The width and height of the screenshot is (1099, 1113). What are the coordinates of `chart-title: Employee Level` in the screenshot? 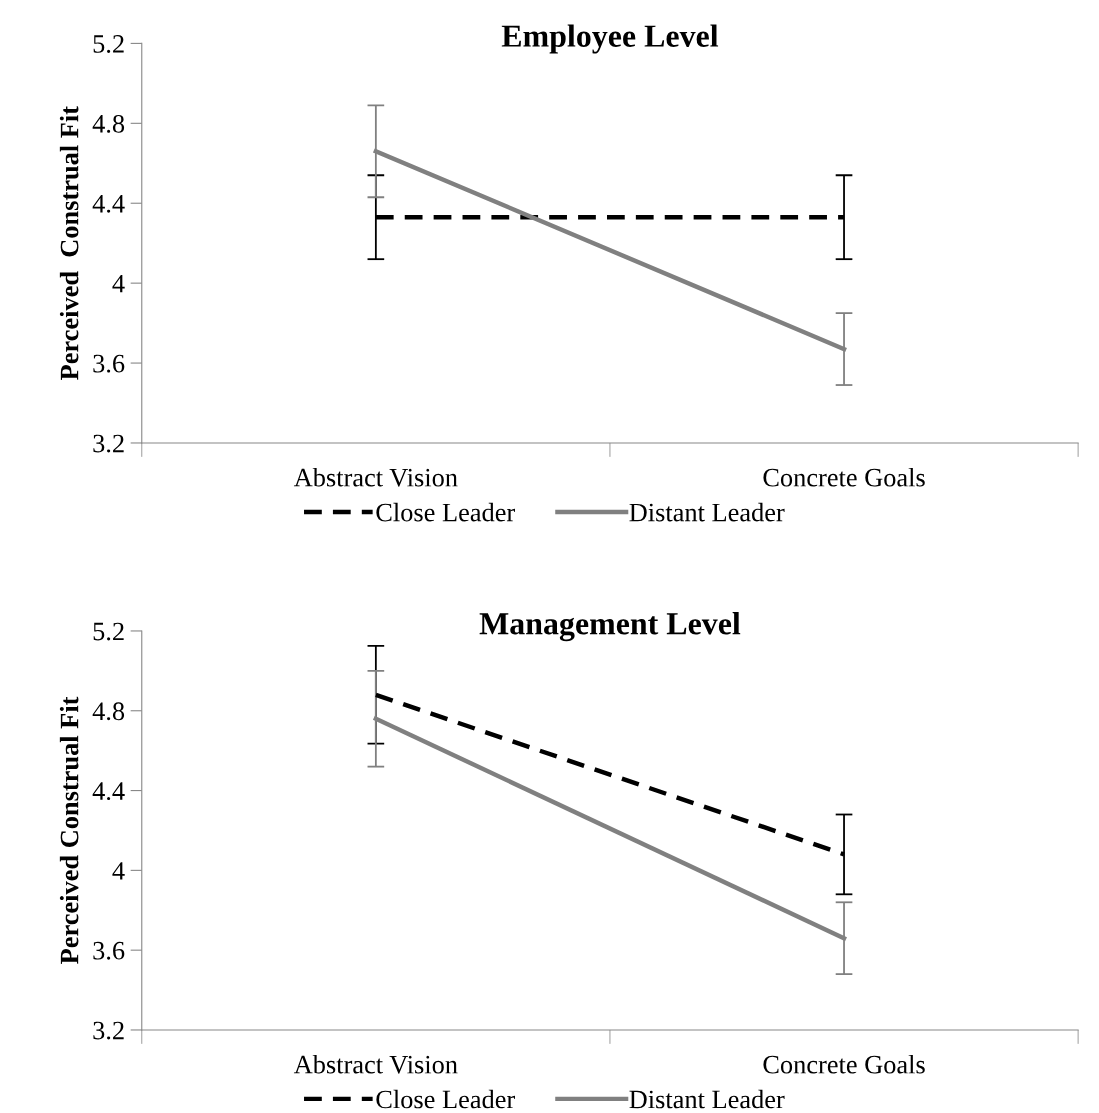 It's located at (610, 39).